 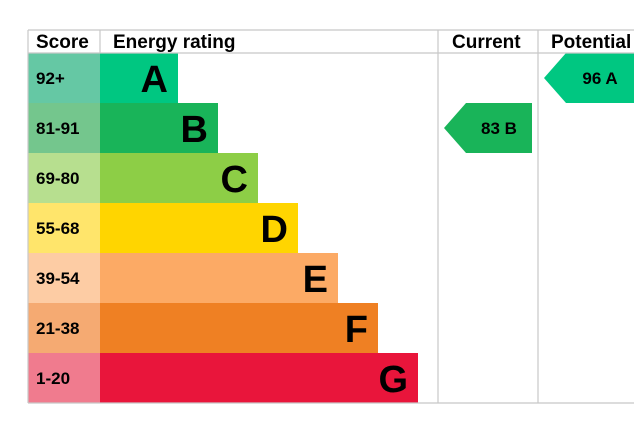 I want to click on current-rating-label: 83 B, so click(x=499, y=128).